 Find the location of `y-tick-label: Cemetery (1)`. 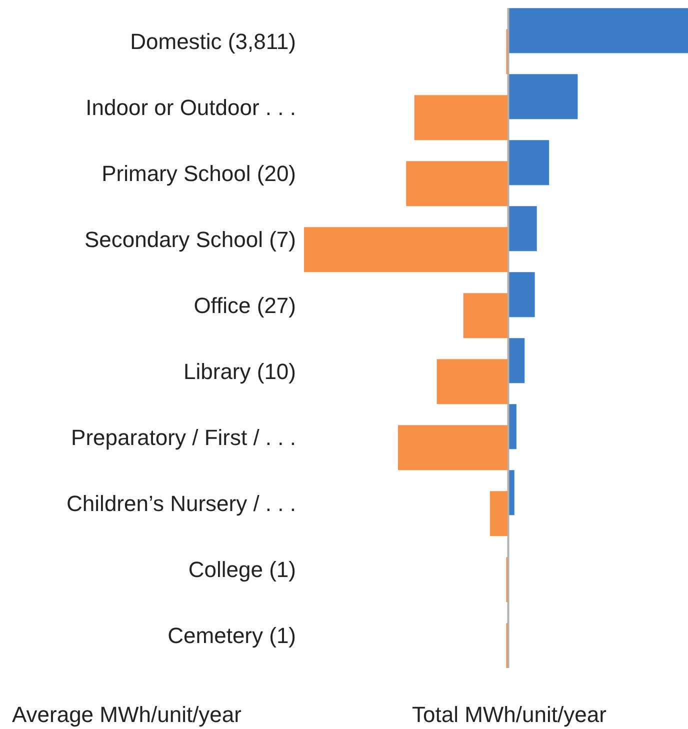

y-tick-label: Cemetery (1) is located at coordinates (232, 635).